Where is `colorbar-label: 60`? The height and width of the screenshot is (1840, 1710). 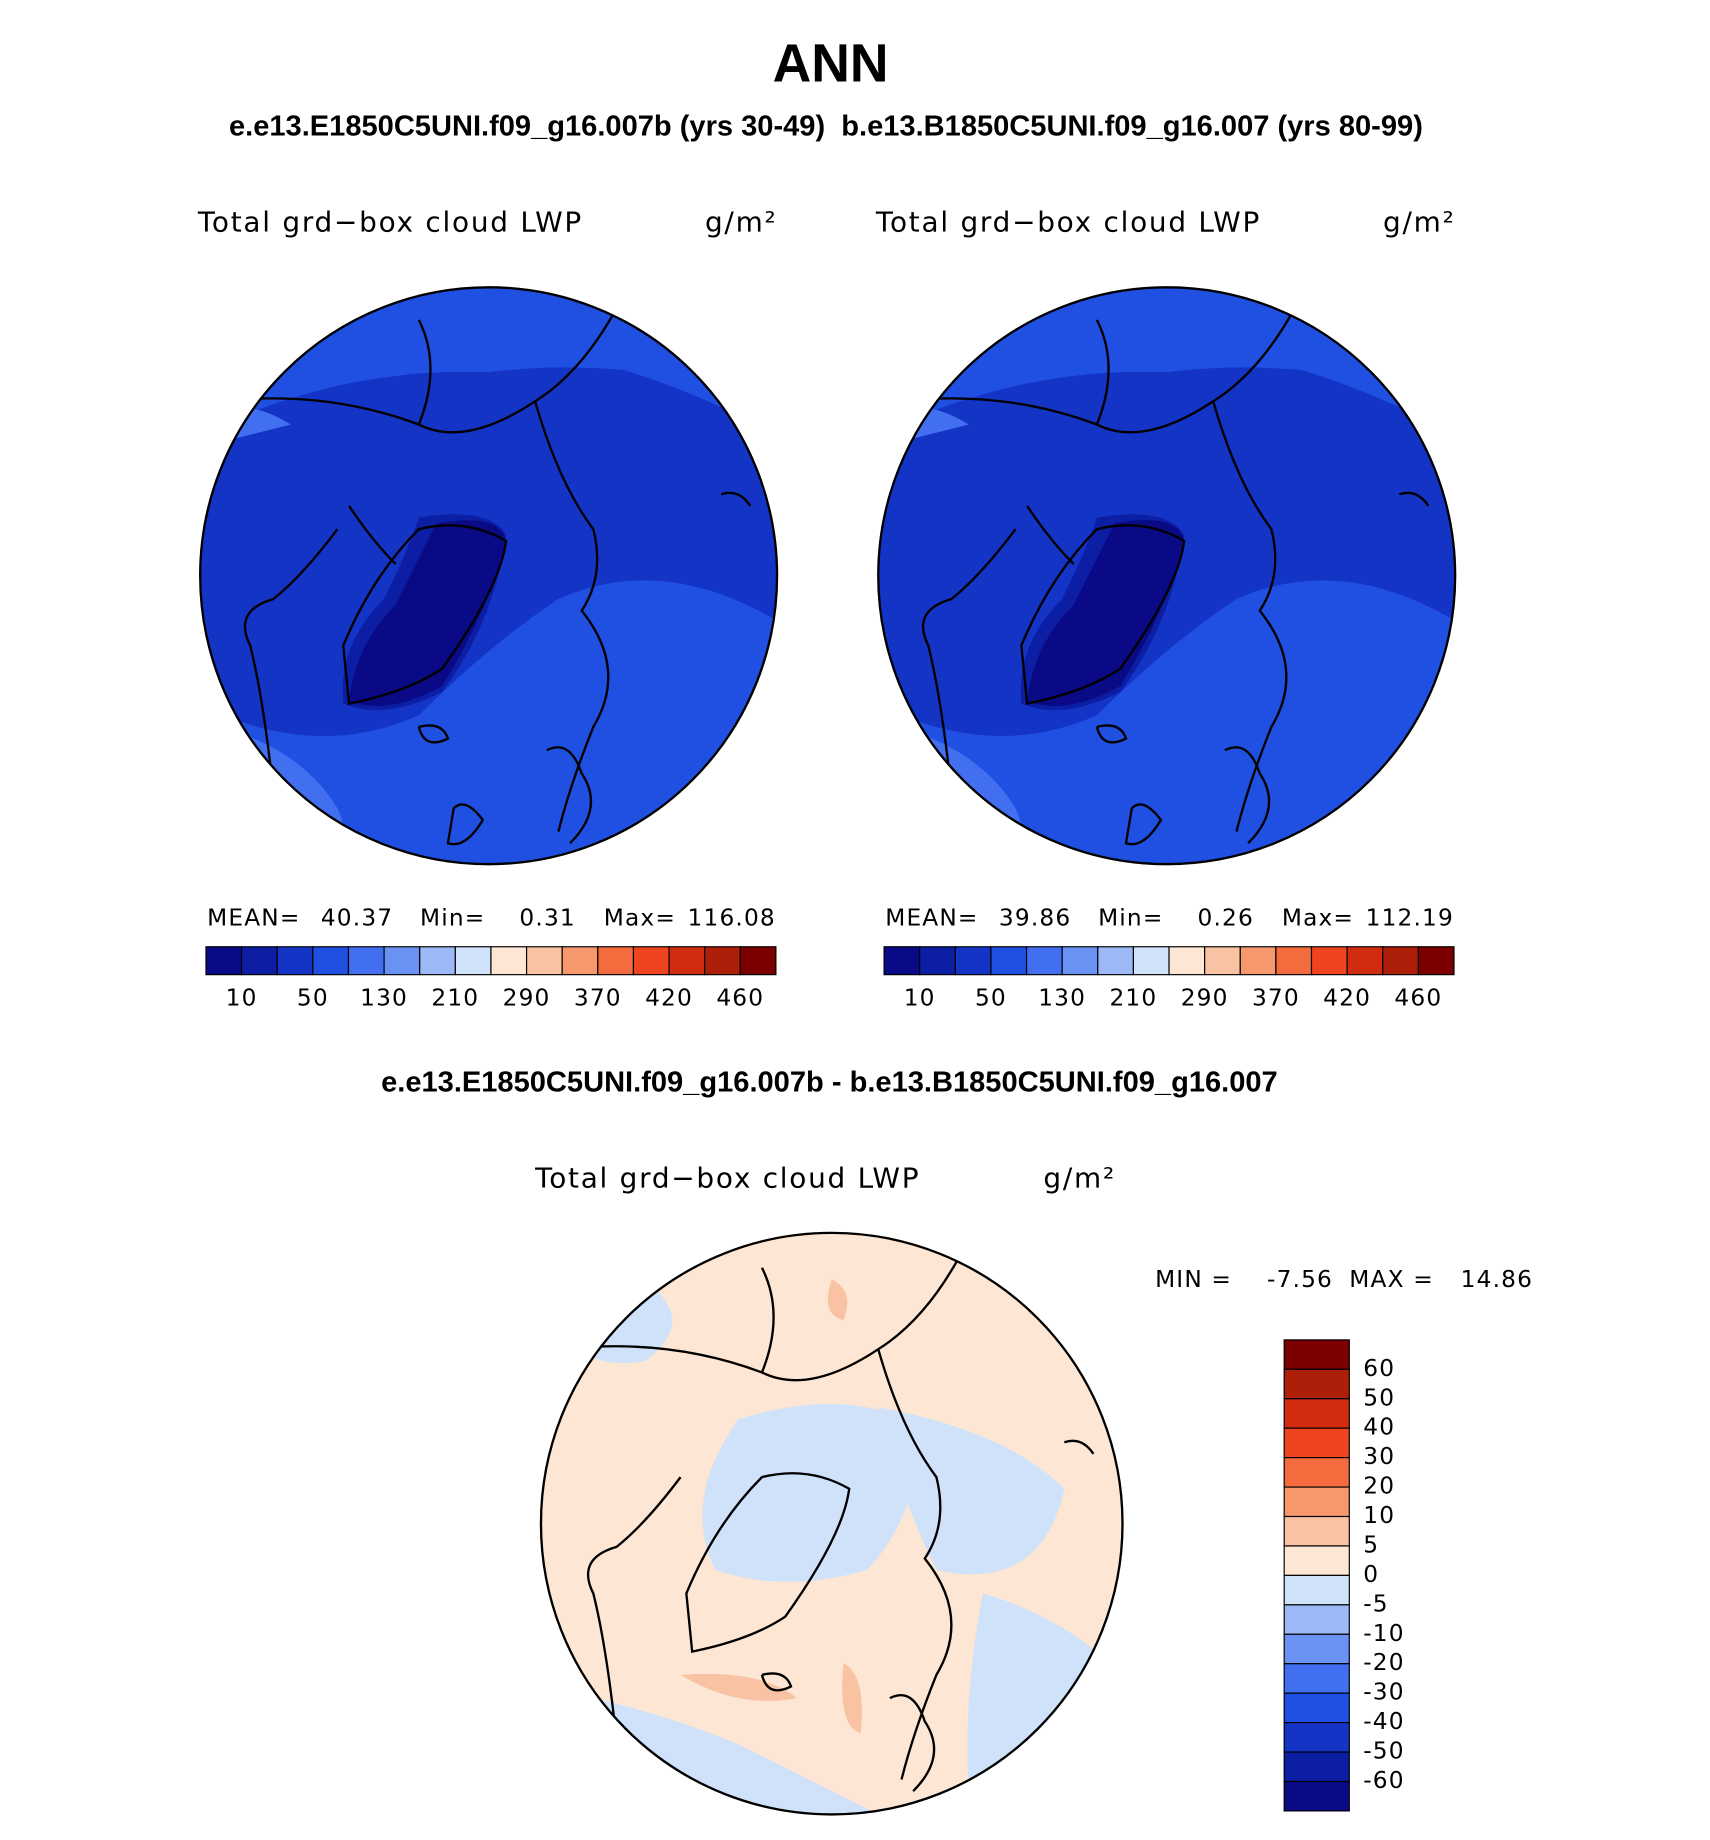 colorbar-label: 60 is located at coordinates (1379, 1368).